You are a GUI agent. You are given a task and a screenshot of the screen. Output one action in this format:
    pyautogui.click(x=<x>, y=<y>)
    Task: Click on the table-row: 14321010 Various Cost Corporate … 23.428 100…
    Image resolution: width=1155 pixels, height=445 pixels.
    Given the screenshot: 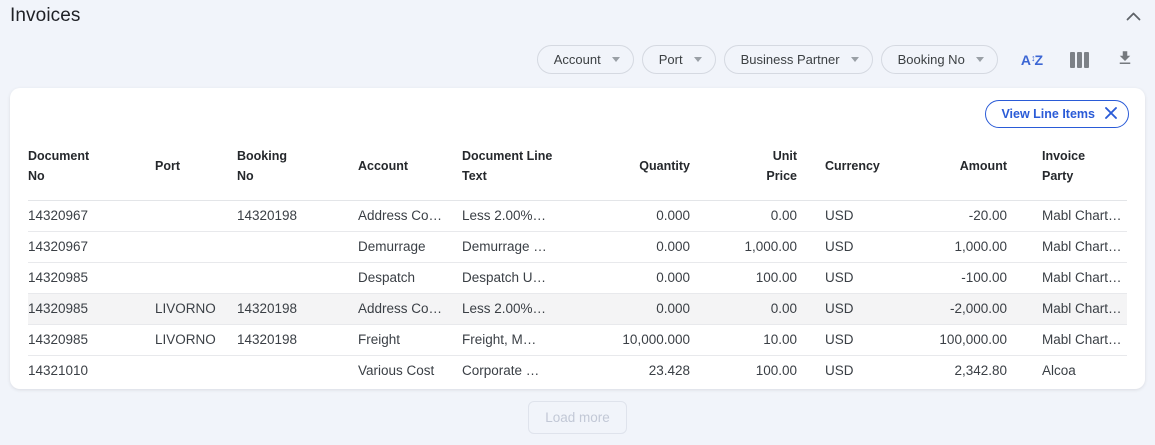 What is the action you would take?
    pyautogui.click(x=577, y=371)
    